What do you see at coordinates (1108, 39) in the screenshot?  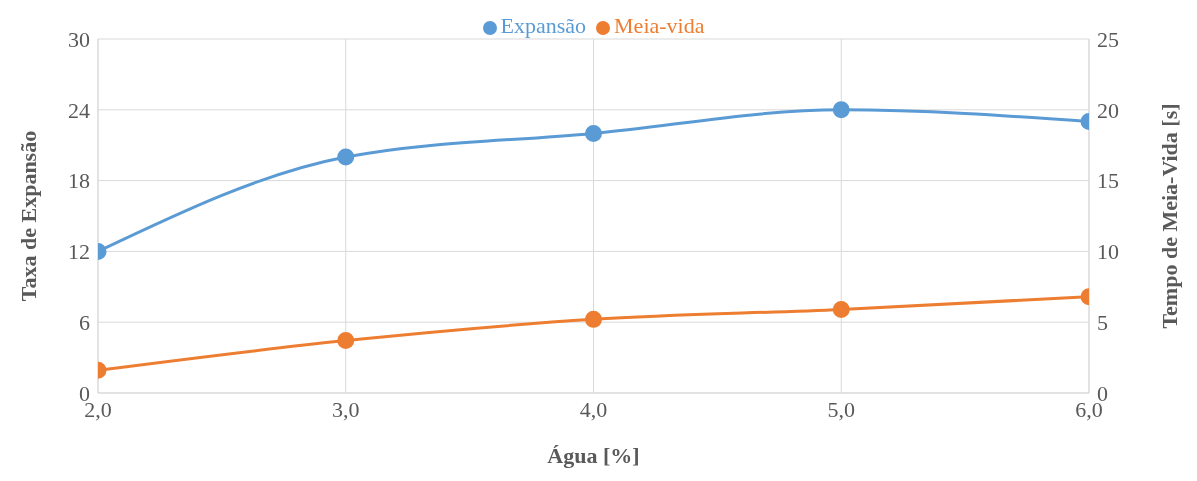 I see `y2-tick-label: 25` at bounding box center [1108, 39].